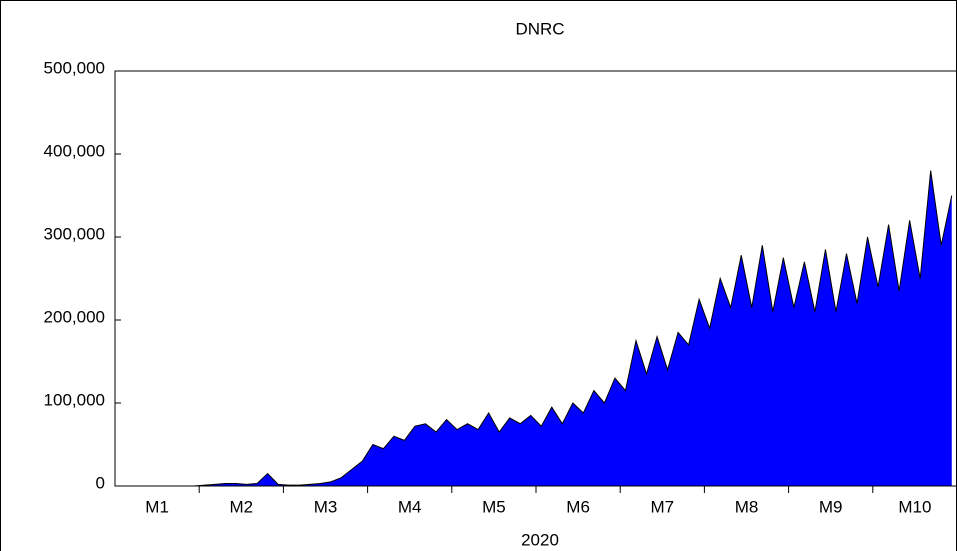 Image resolution: width=957 pixels, height=551 pixels. What do you see at coordinates (326, 506) in the screenshot?
I see `x-tick-label: M3` at bounding box center [326, 506].